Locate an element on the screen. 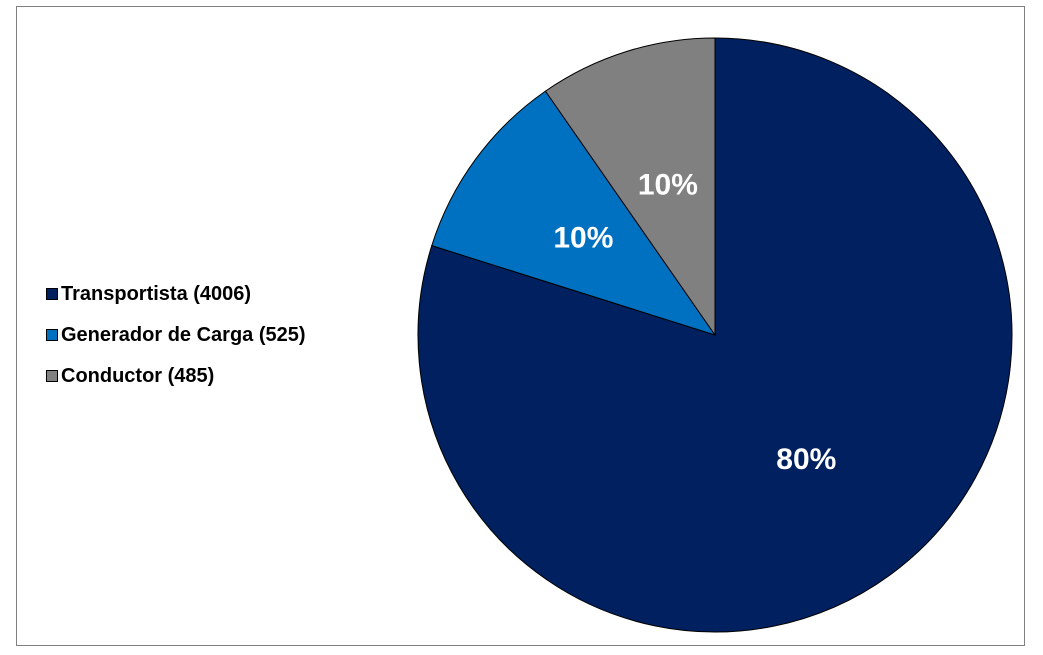 This screenshot has height=655, width=1043. slice-label-generador-de-carga: 10% is located at coordinates (583, 238).